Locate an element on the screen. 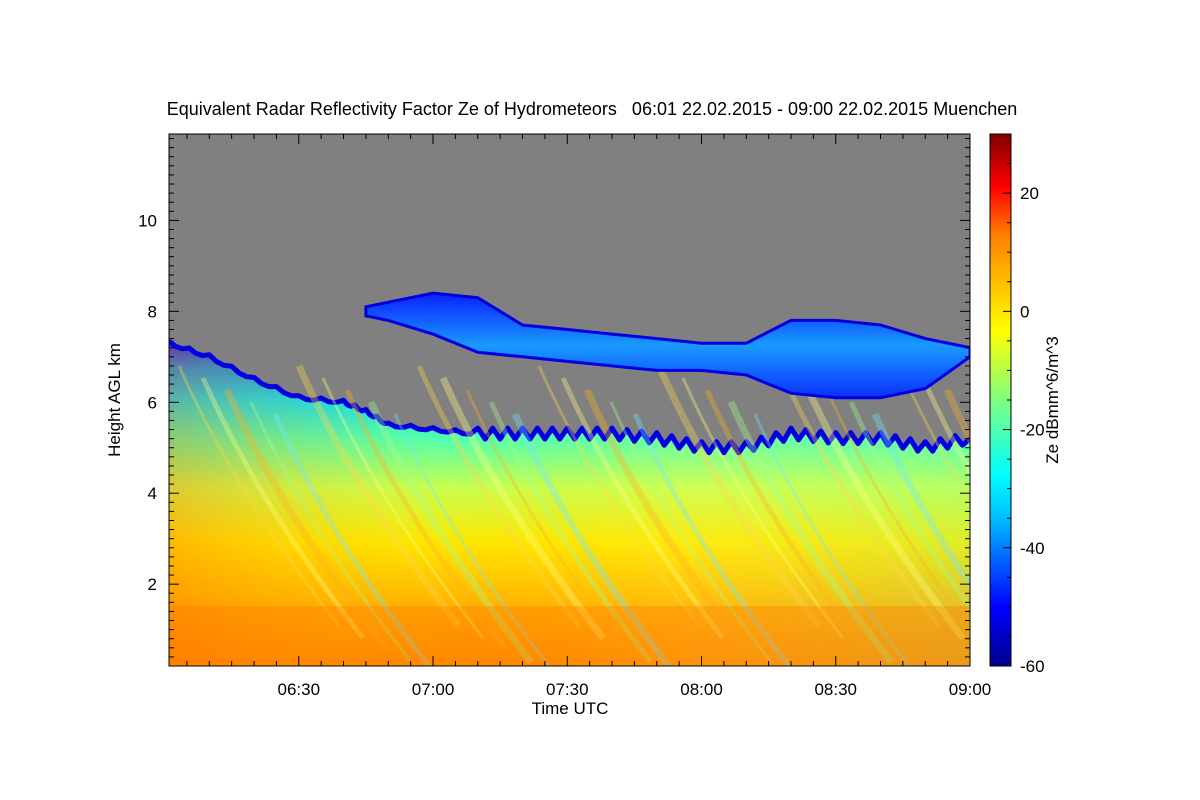  x-tick-label: 08:30 is located at coordinates (835, 689).